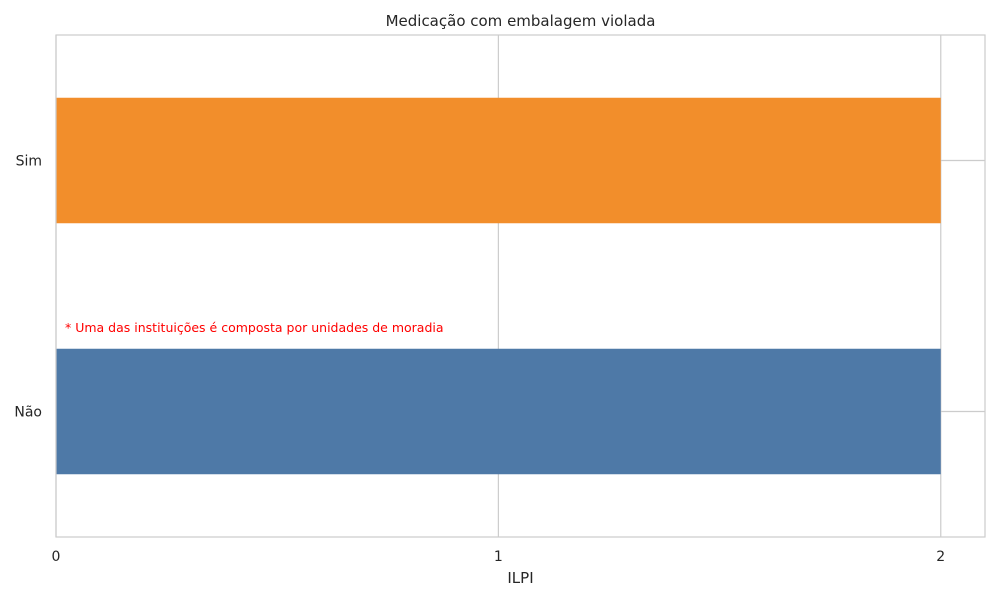  What do you see at coordinates (56, 557) in the screenshot?
I see `x-tick-label: 0` at bounding box center [56, 557].